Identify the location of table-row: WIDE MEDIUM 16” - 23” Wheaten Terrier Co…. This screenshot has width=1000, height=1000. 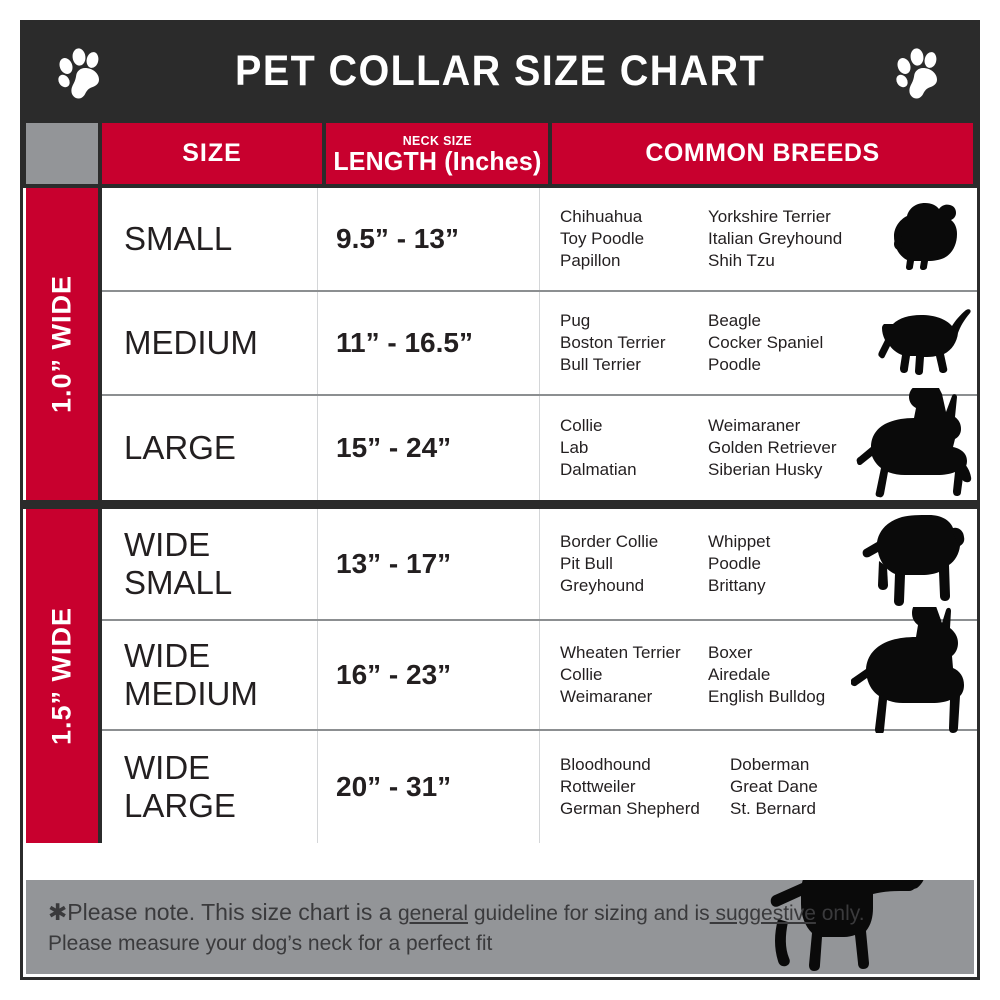
(539, 659).